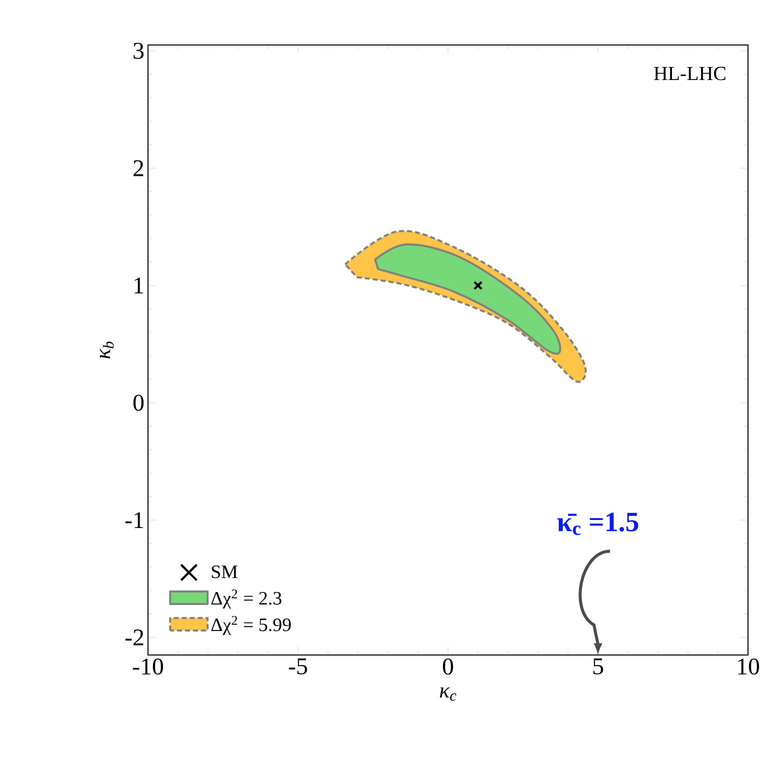  I want to click on y-axis-title: κ$_{b}$, so click(107, 350).